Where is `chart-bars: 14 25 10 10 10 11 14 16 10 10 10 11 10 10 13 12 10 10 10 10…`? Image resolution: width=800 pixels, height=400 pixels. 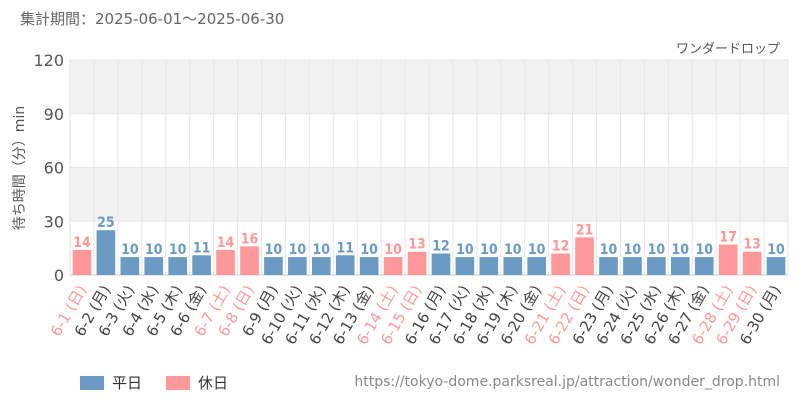 chart-bars: 14 25 10 10 10 11 14 16 10 10 10 11 10 10 13 12 10 10 10 10… is located at coordinates (429, 245).